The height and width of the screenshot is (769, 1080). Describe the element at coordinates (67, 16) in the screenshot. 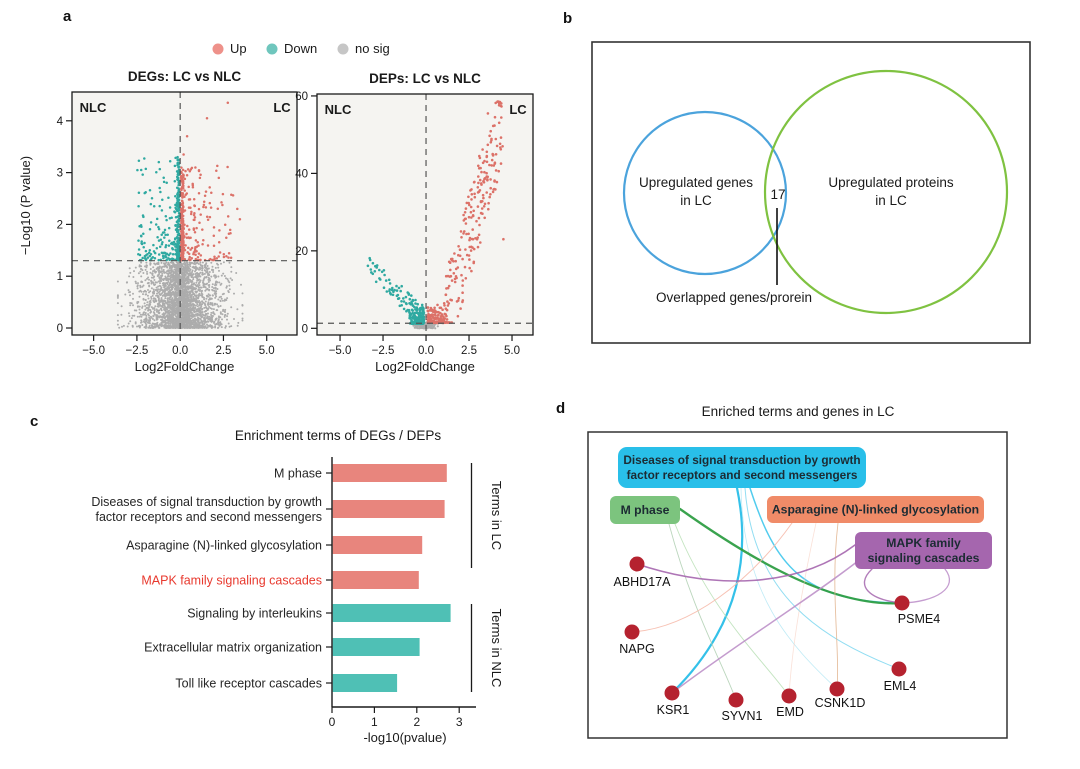

I see `panel-a-label: a` at that location.